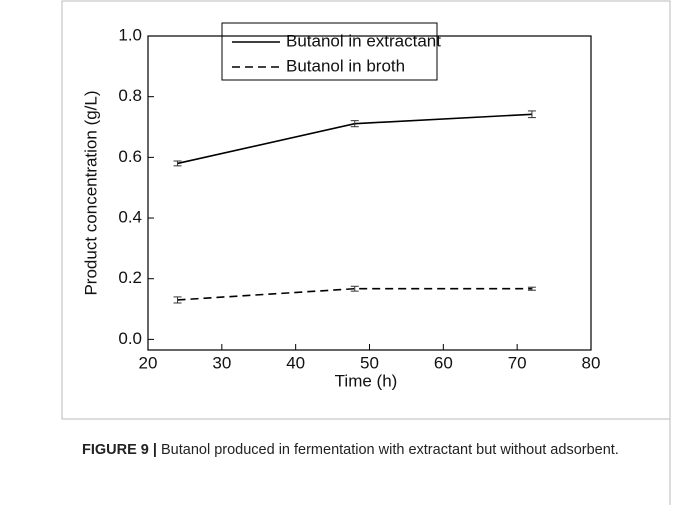  What do you see at coordinates (221, 362) in the screenshot?
I see `x-tick-label: 30` at bounding box center [221, 362].